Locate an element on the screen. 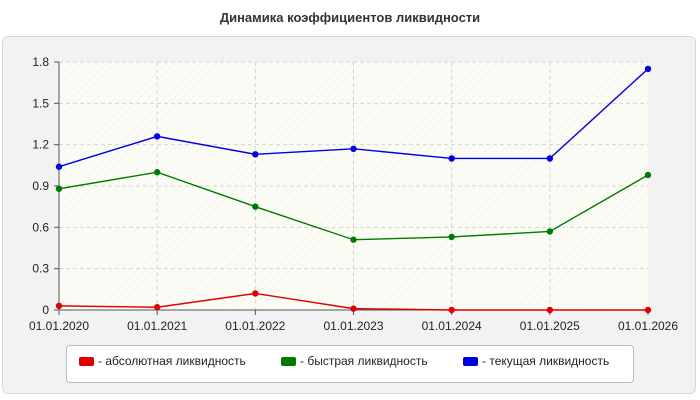  legend-swatch-absolute is located at coordinates (86, 361).